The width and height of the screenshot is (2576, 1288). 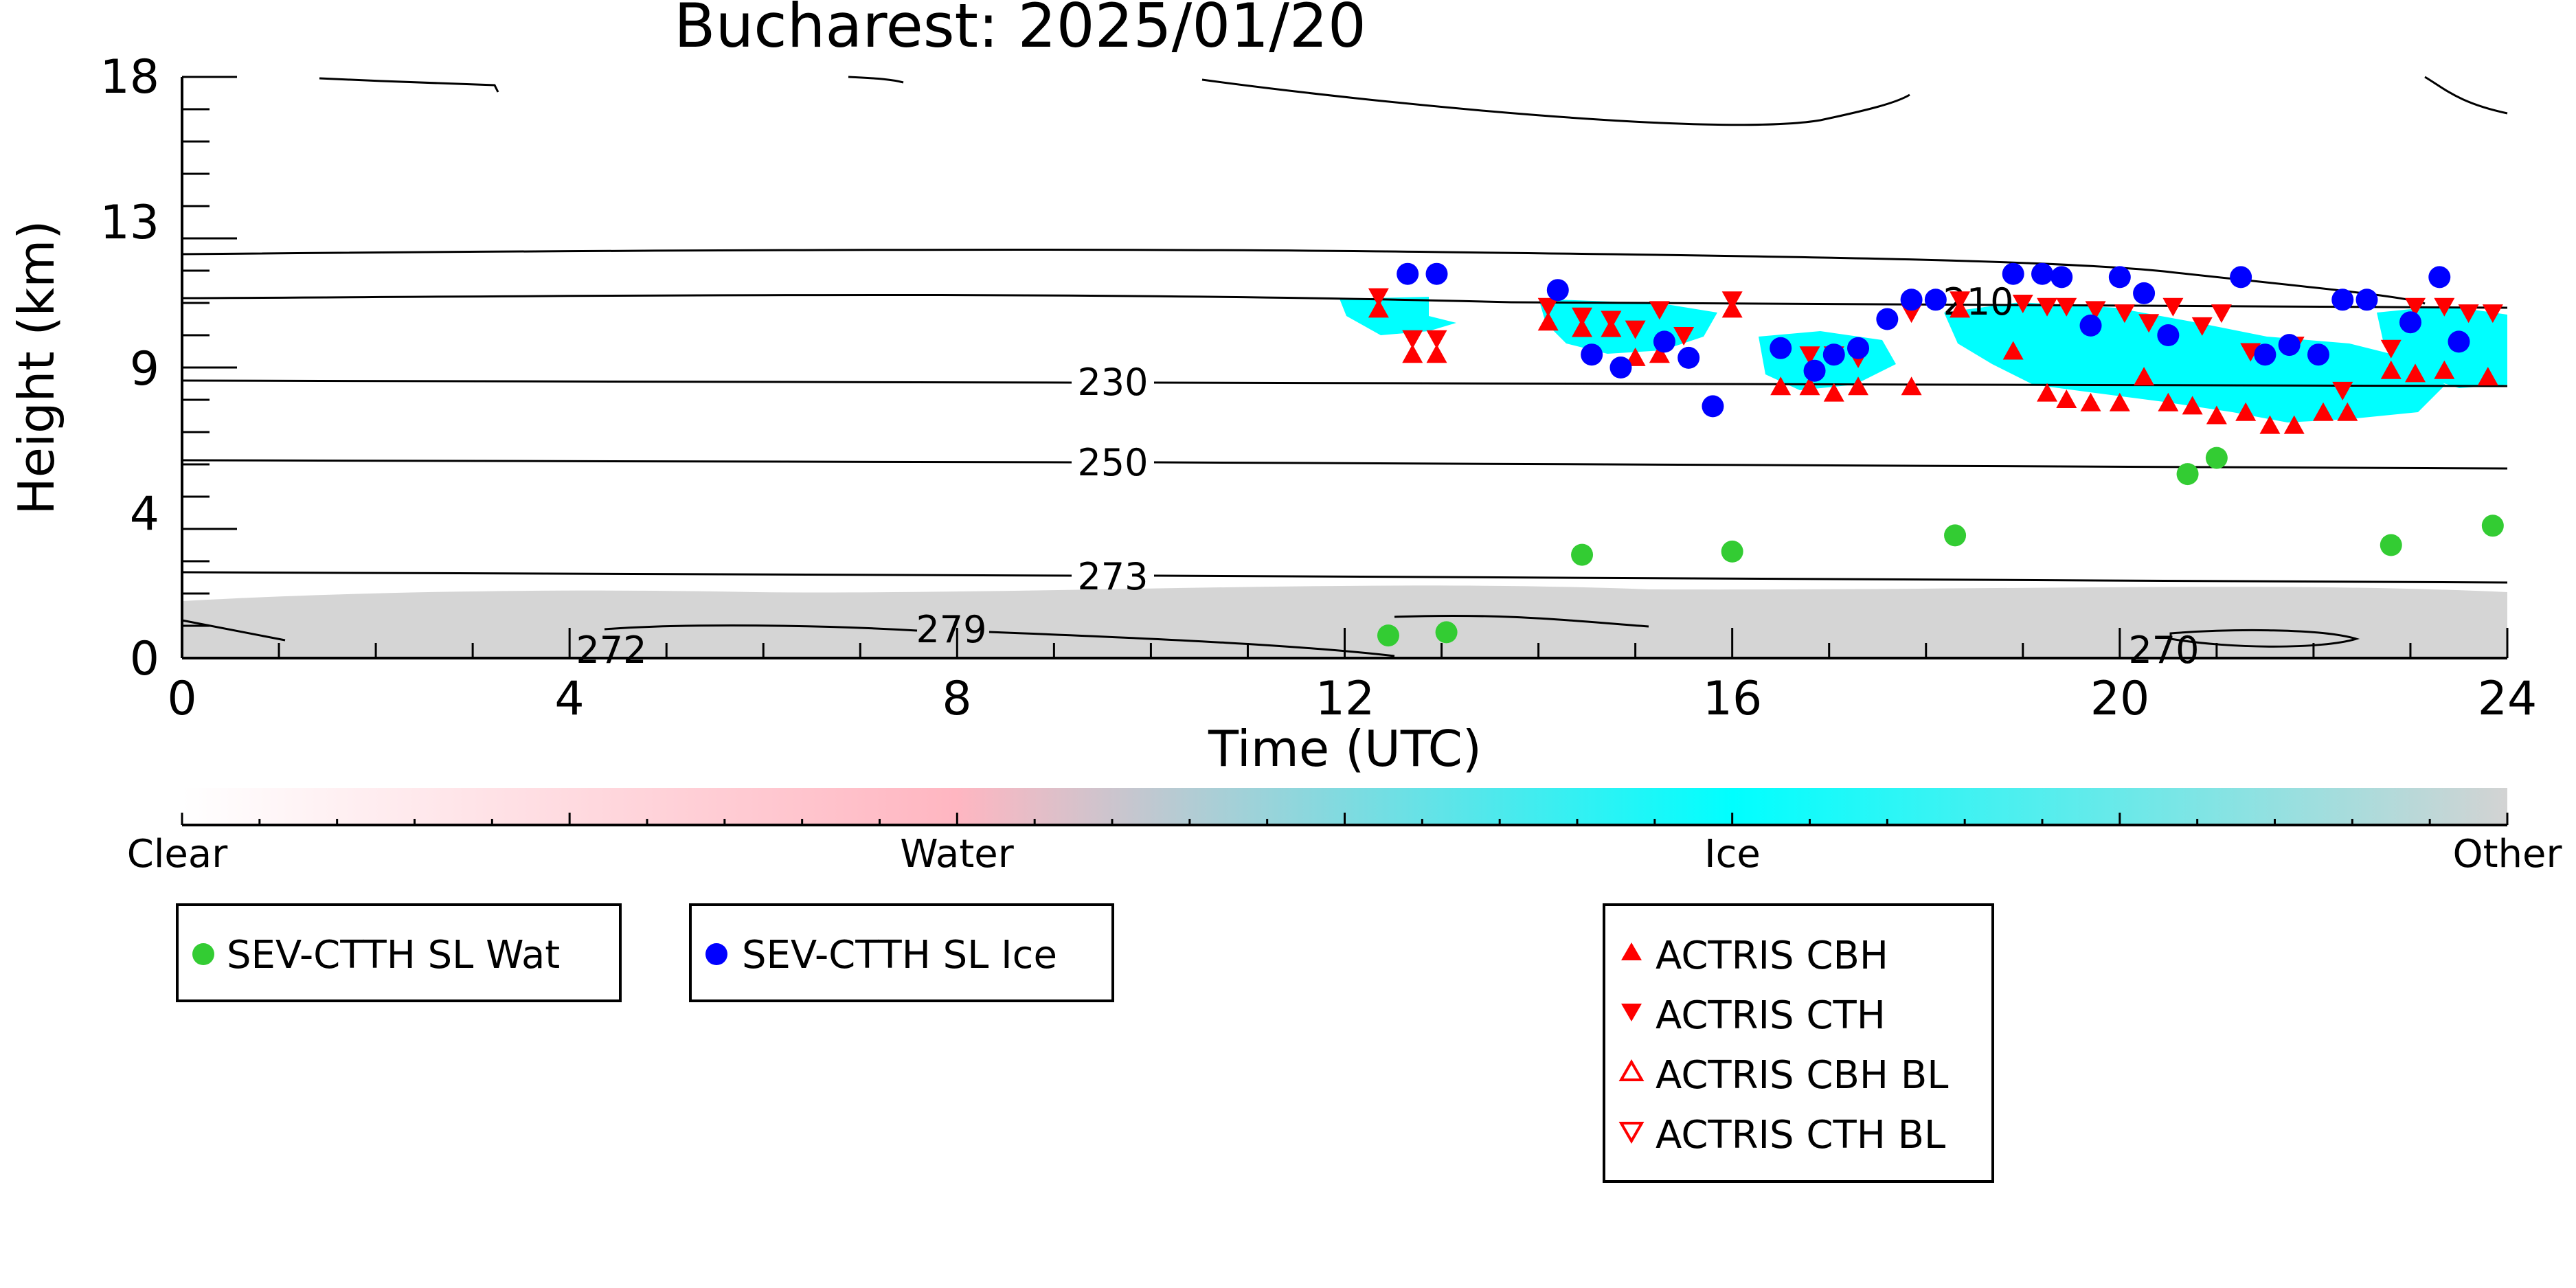 I want to click on legend-marker-cth-bl, so click(x=1631, y=1133).